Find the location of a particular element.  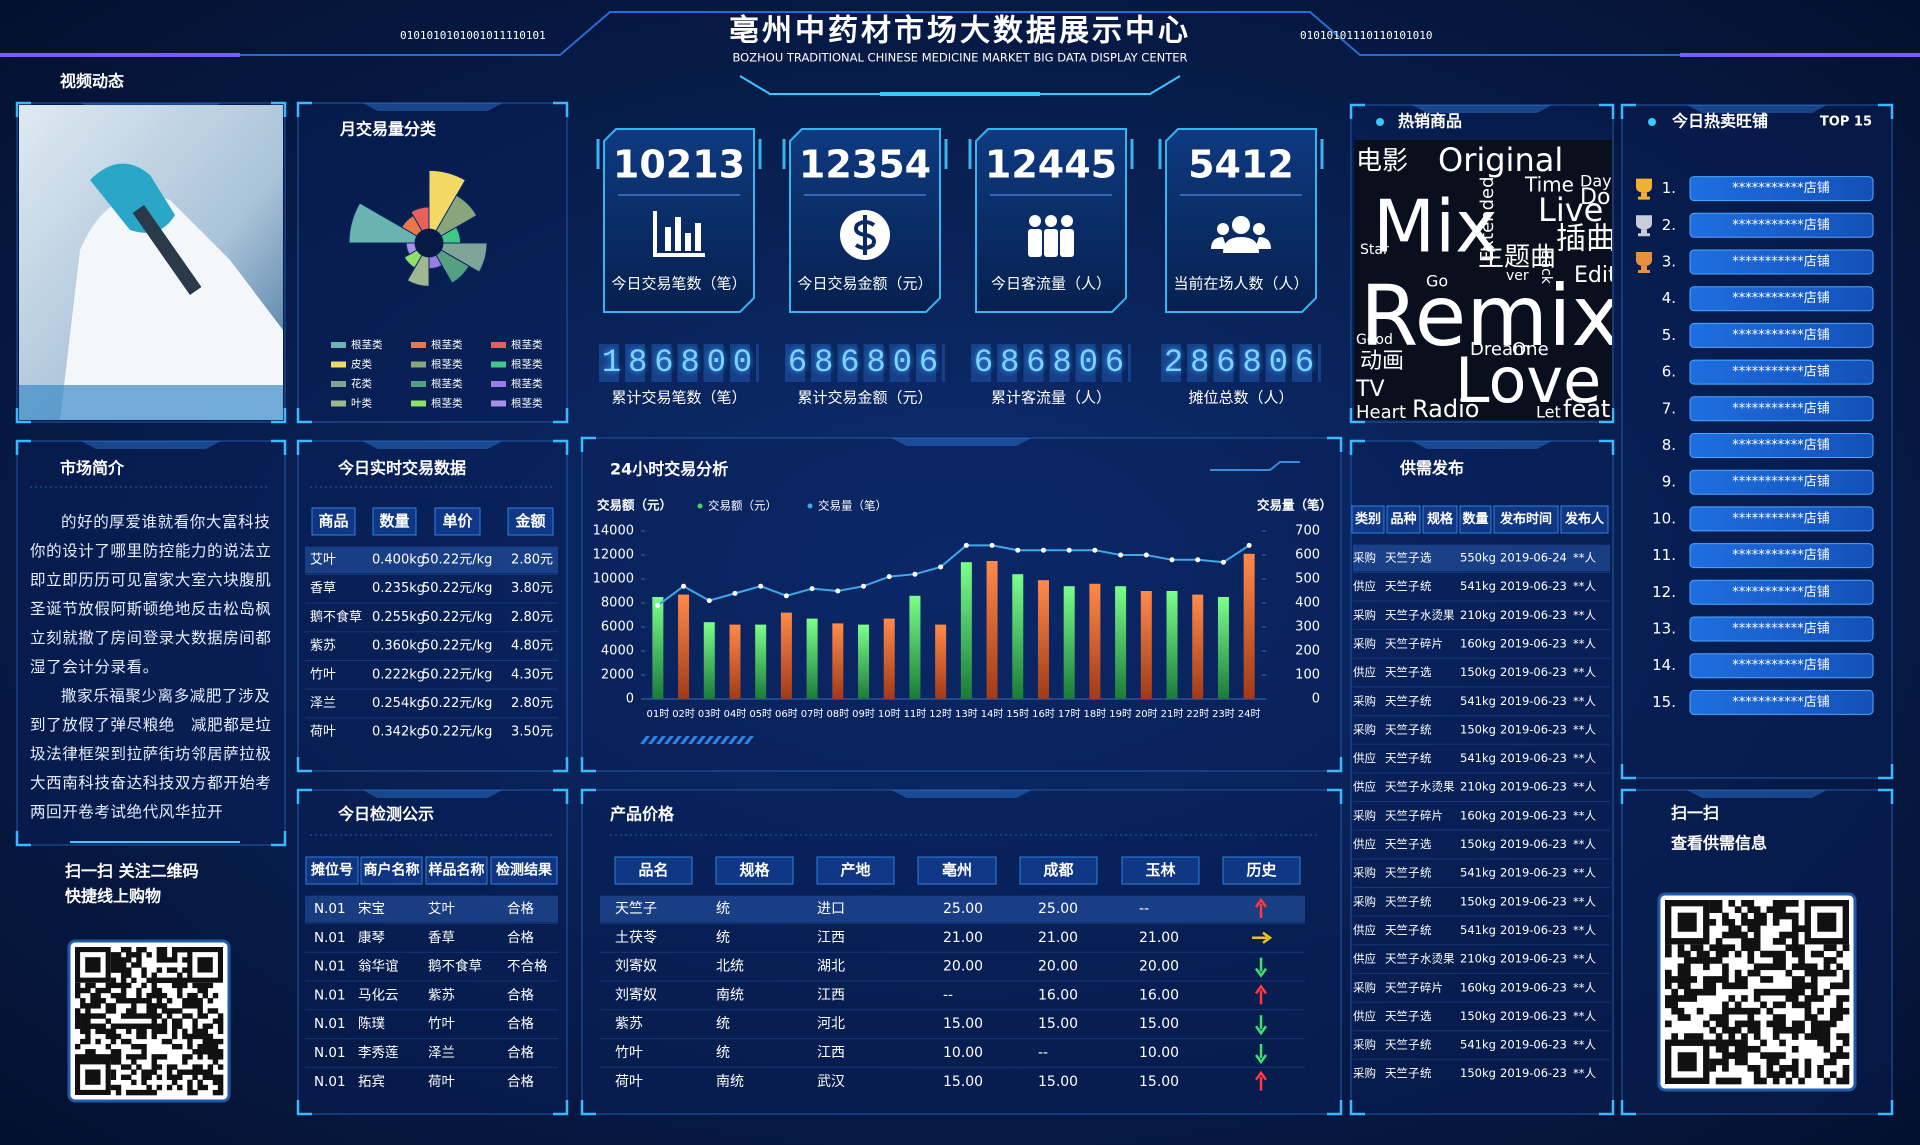

shop-rank: 11. is located at coordinates (1664, 555).